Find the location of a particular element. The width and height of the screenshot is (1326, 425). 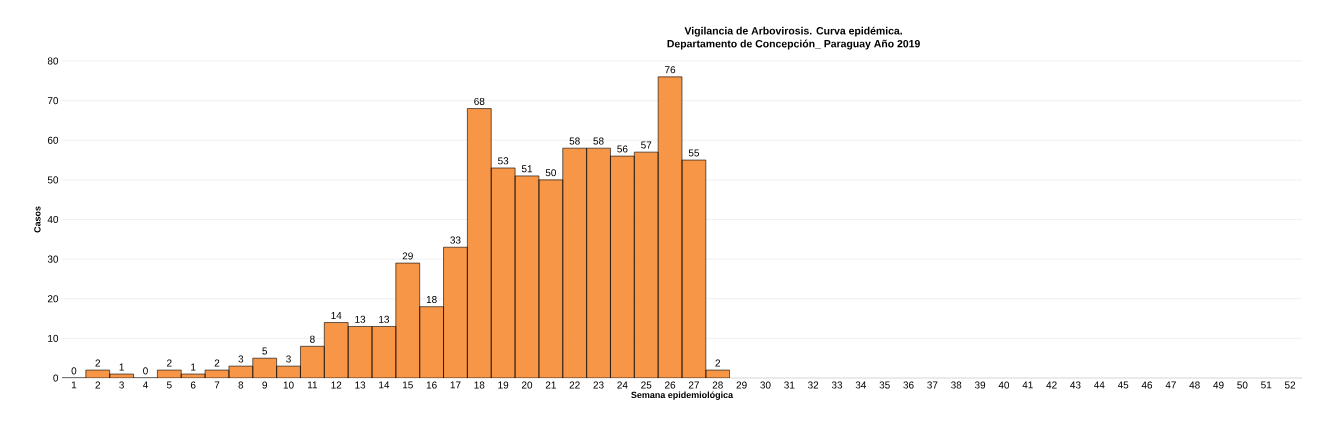

x-tick-label: 23 is located at coordinates (598, 385).